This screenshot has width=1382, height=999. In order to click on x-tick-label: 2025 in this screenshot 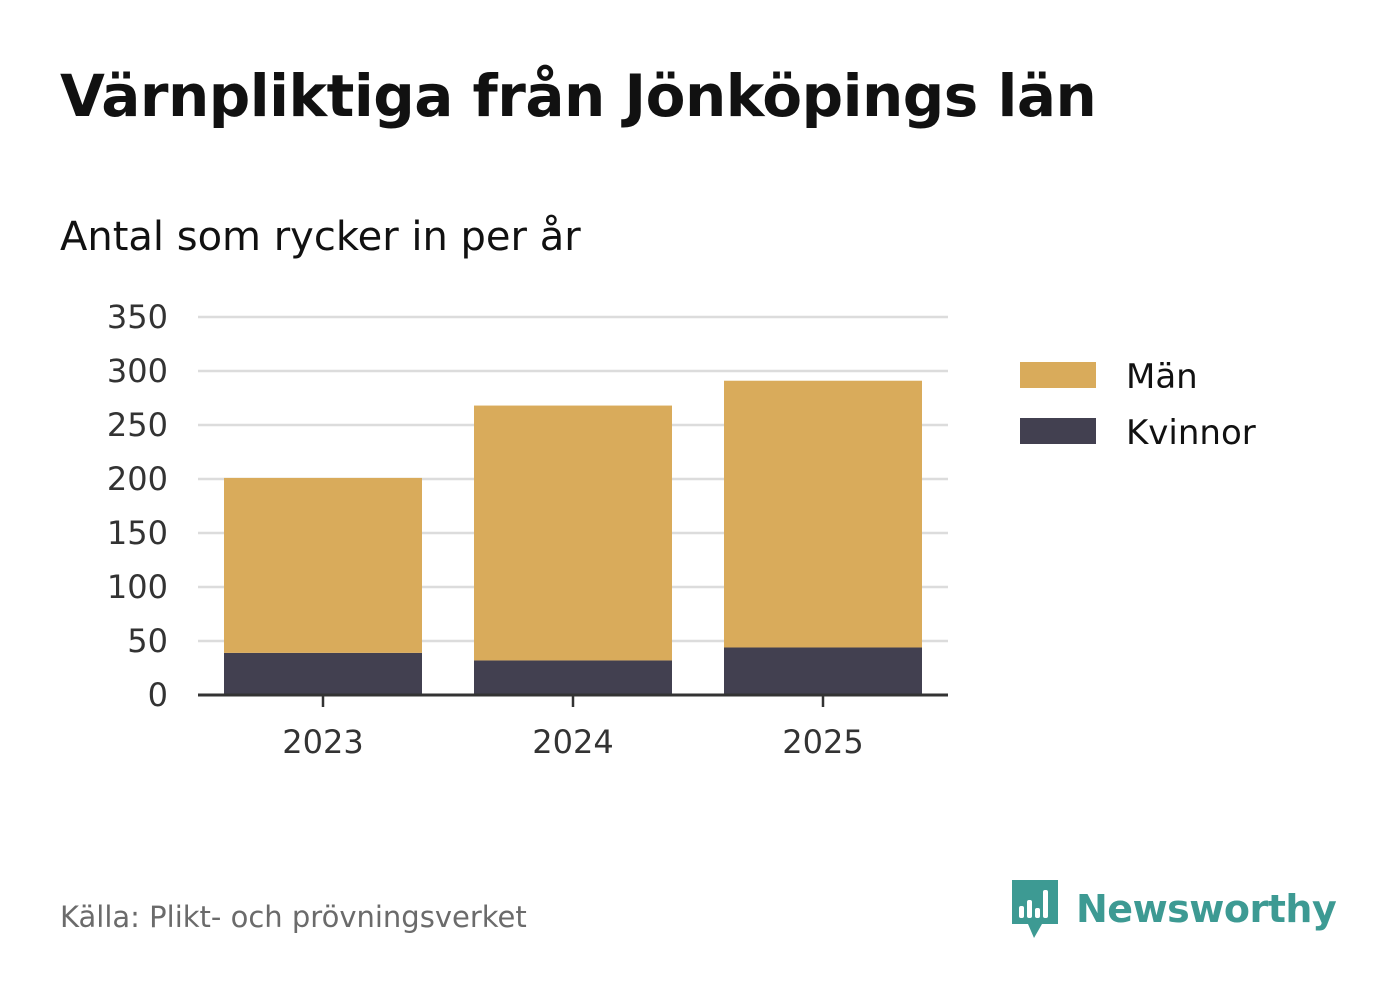, I will do `click(822, 742)`.